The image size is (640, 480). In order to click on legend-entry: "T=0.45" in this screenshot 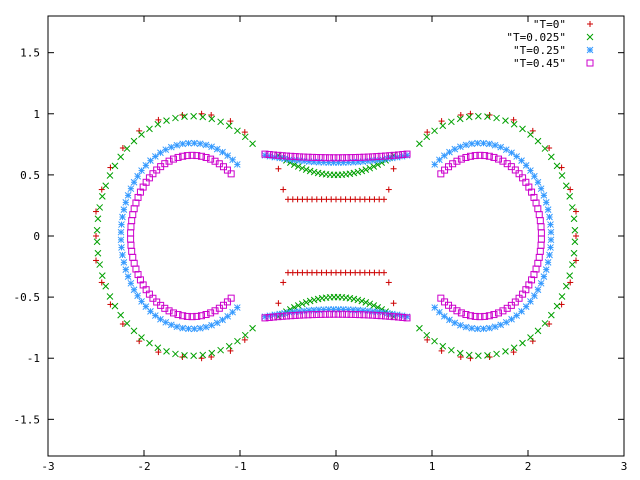, I will do `click(553, 63)`.